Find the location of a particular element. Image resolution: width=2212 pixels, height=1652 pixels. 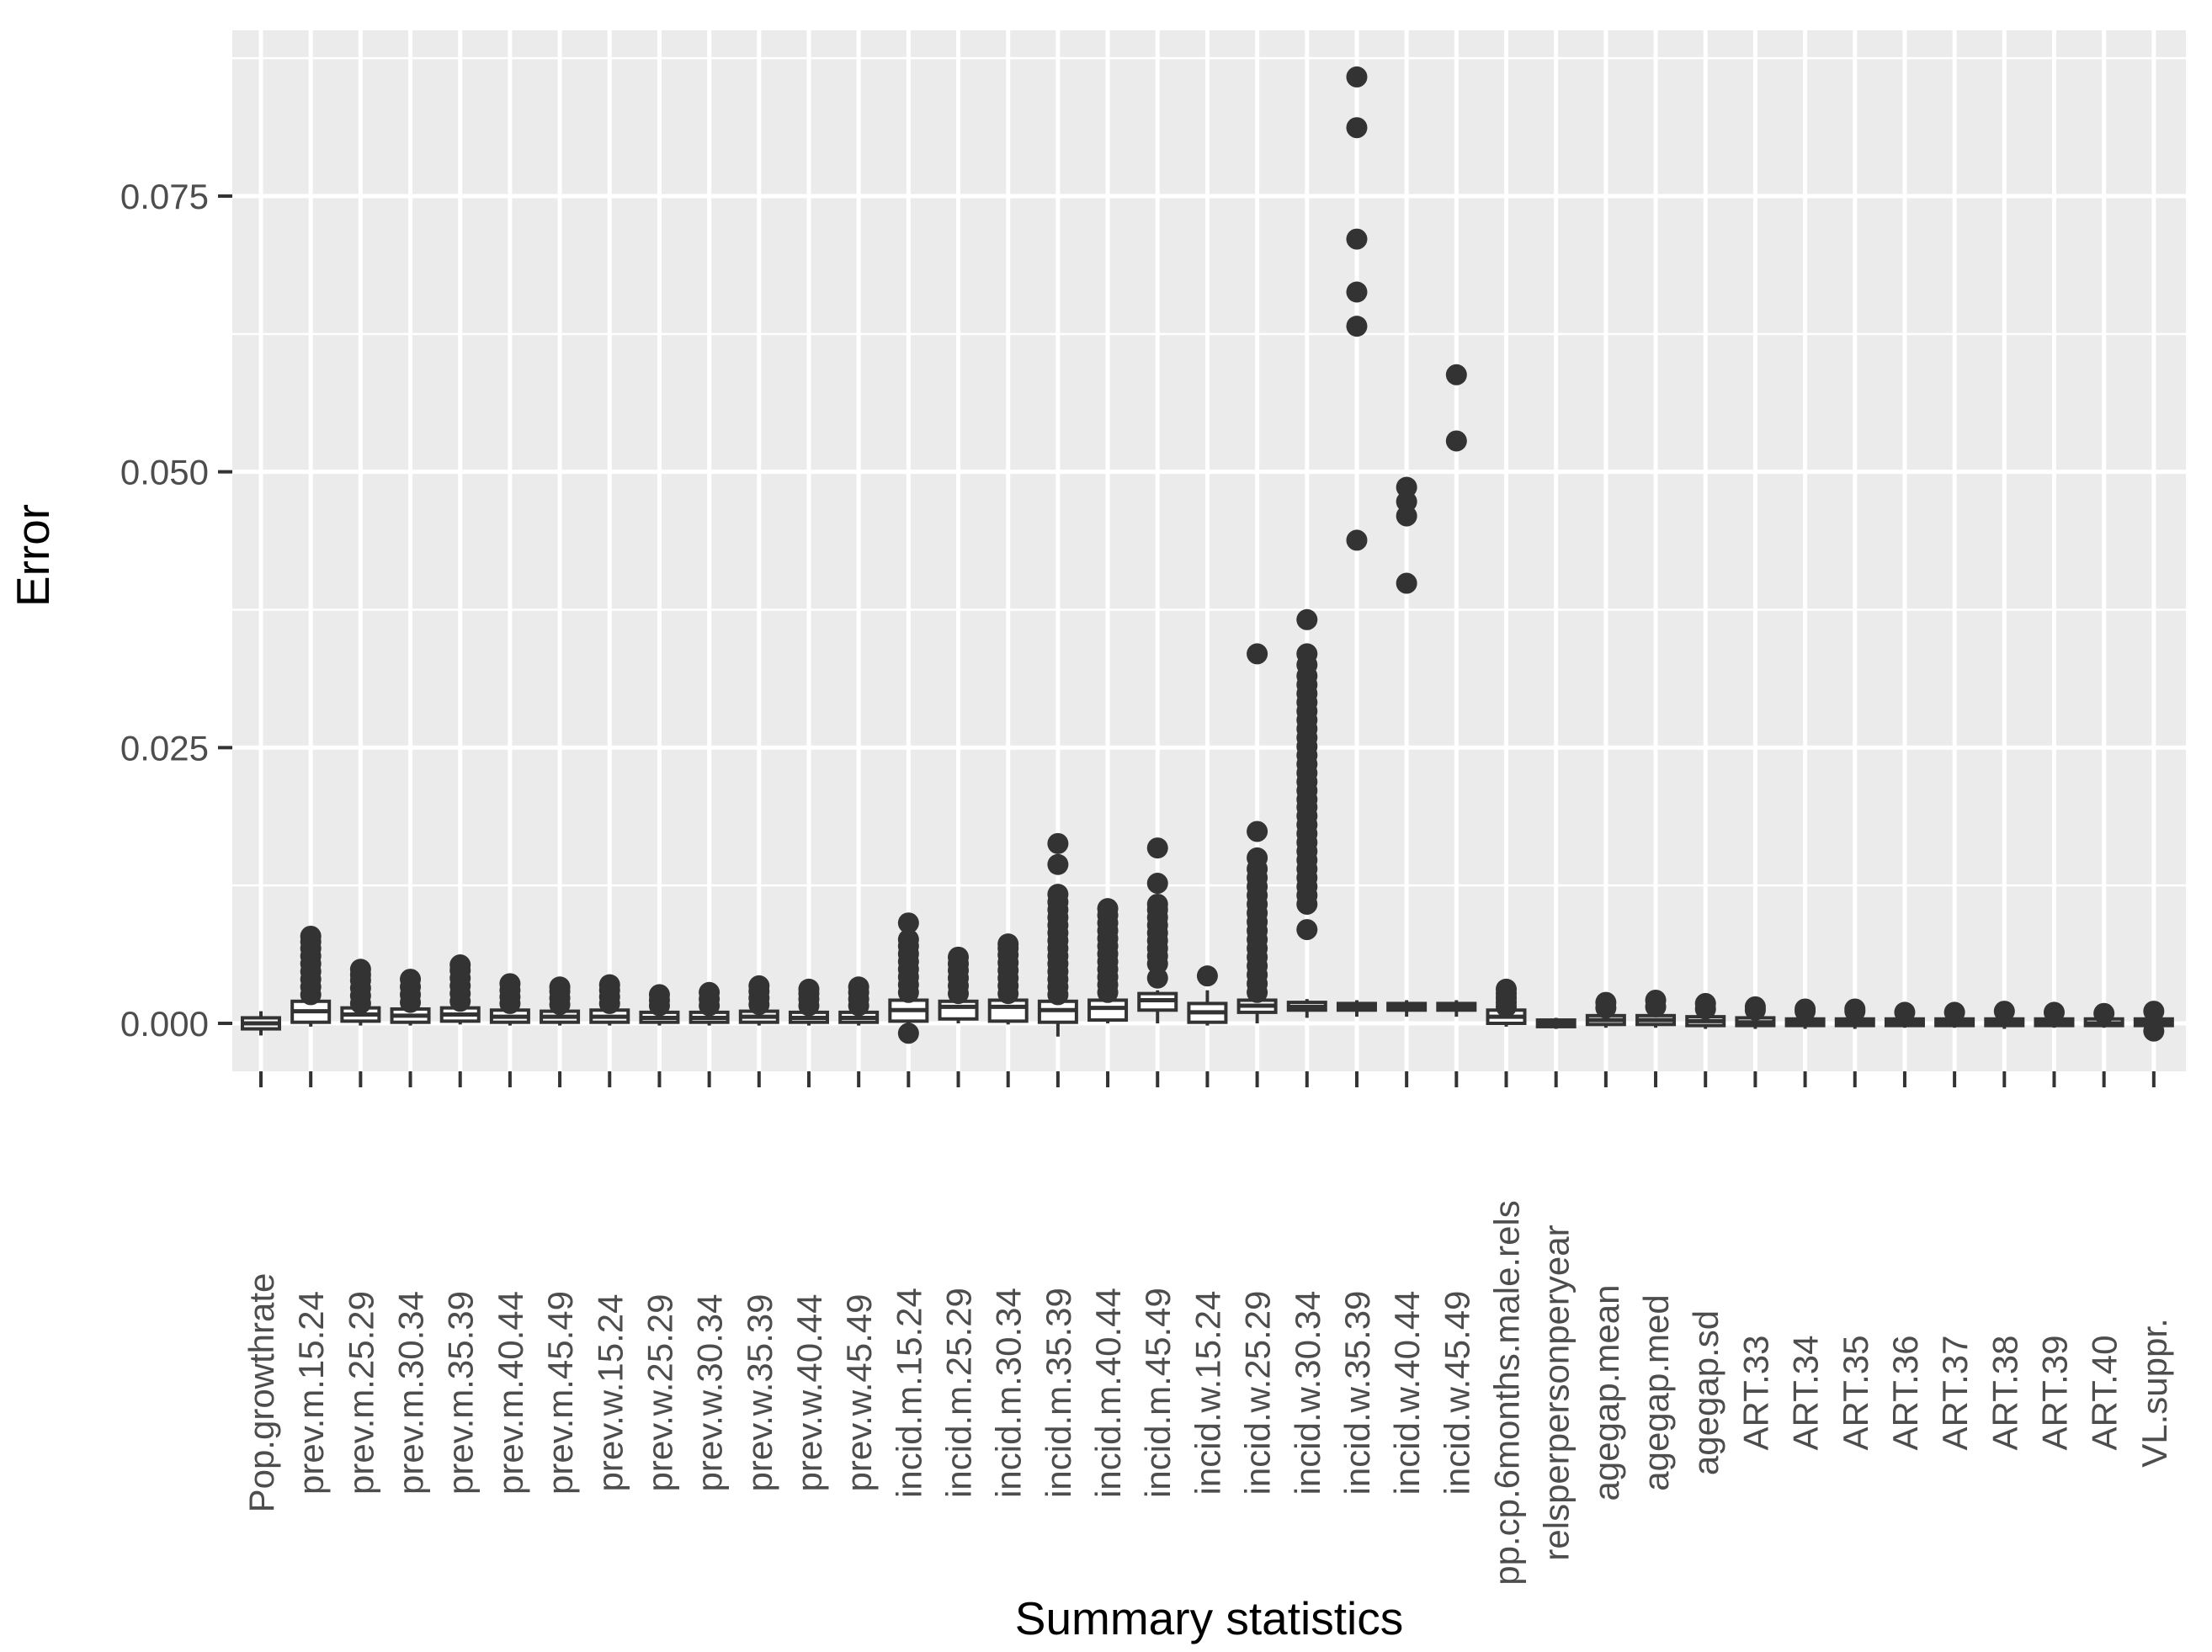

x-tick-label: incid.m.40.44 is located at coordinates (1108, 1393).